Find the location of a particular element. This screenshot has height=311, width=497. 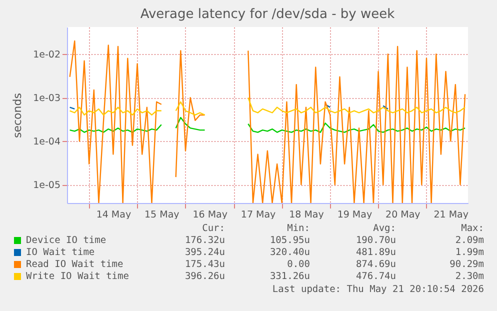

y-axis-title: seconds is located at coordinates (17, 115).